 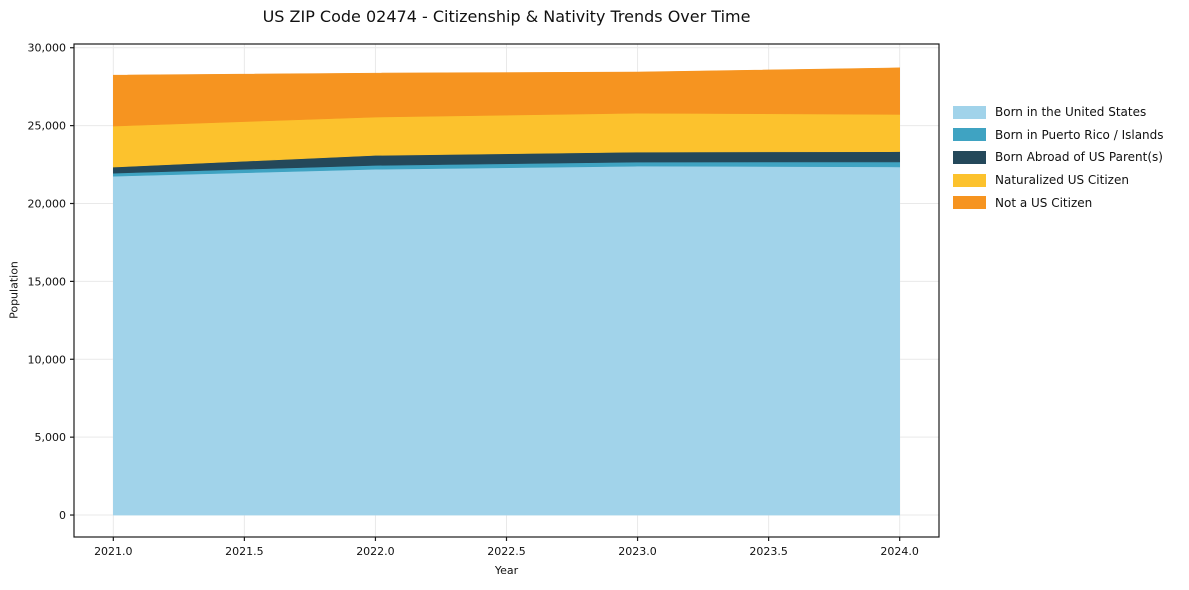 What do you see at coordinates (375, 551) in the screenshot?
I see `x-tick-label: 2022.0` at bounding box center [375, 551].